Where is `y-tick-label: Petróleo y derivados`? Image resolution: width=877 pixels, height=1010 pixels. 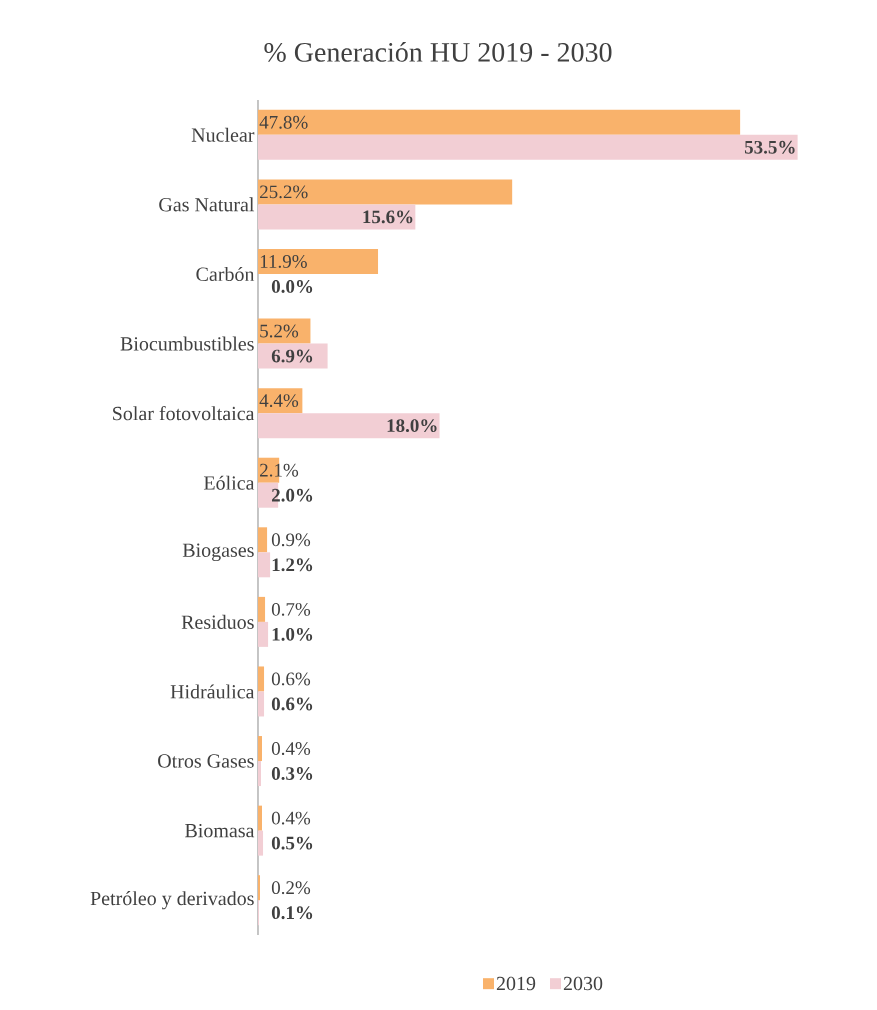 y-tick-label: Petróleo y derivados is located at coordinates (172, 900).